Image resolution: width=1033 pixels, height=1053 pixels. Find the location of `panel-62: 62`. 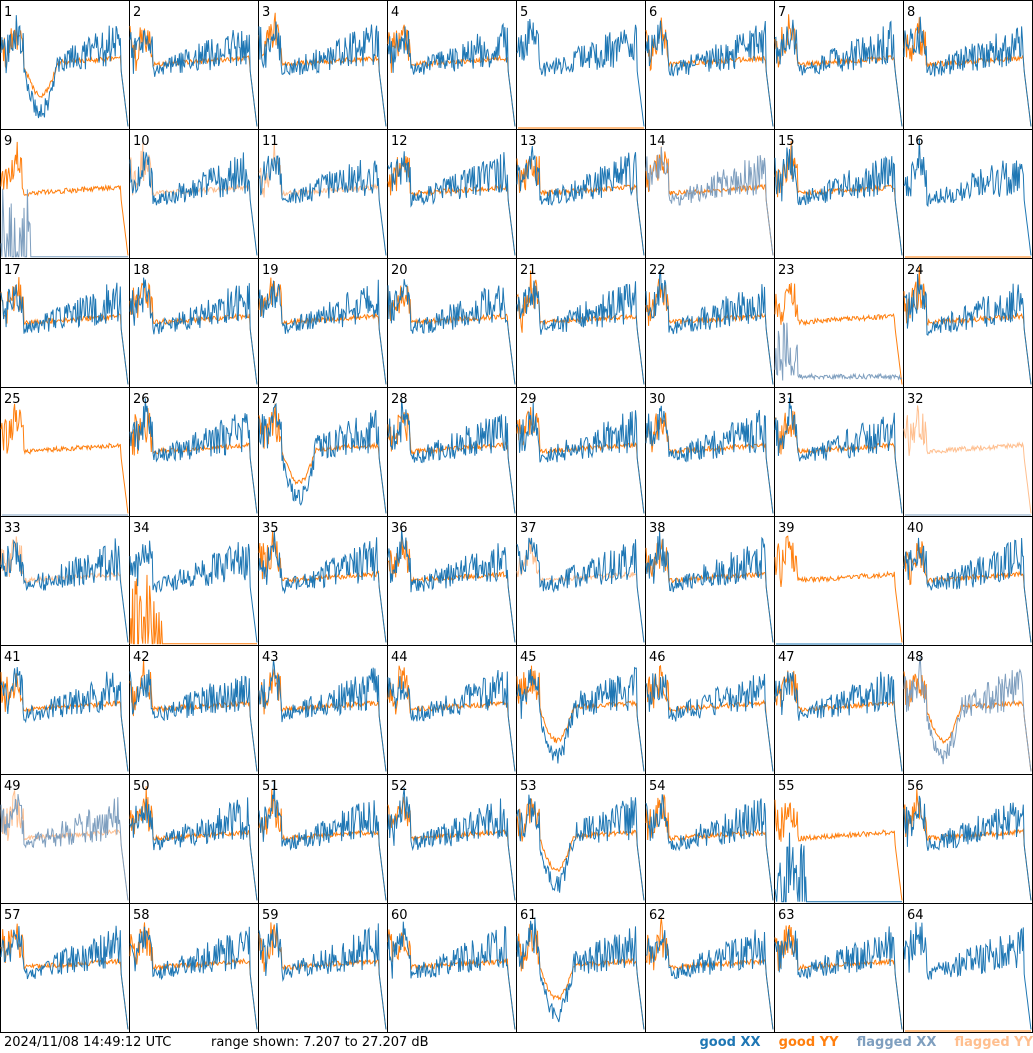

panel-62: 62 is located at coordinates (710, 968).